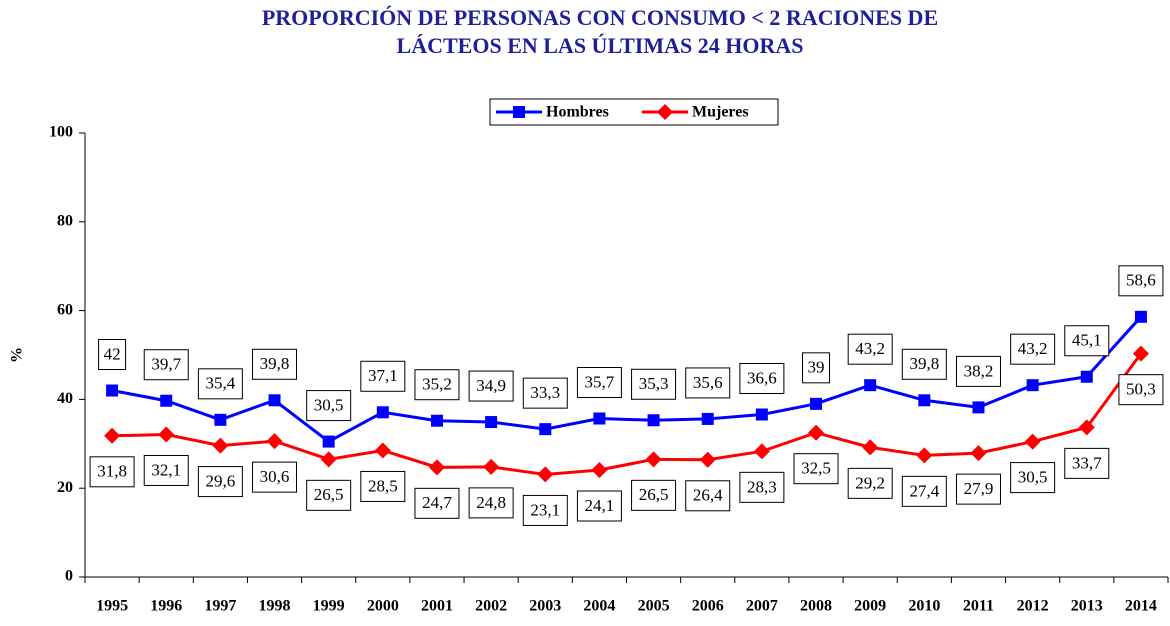 This screenshot has height=626, width=1170. Describe the element at coordinates (329, 494) in the screenshot. I see `data-label: 26,5` at that location.